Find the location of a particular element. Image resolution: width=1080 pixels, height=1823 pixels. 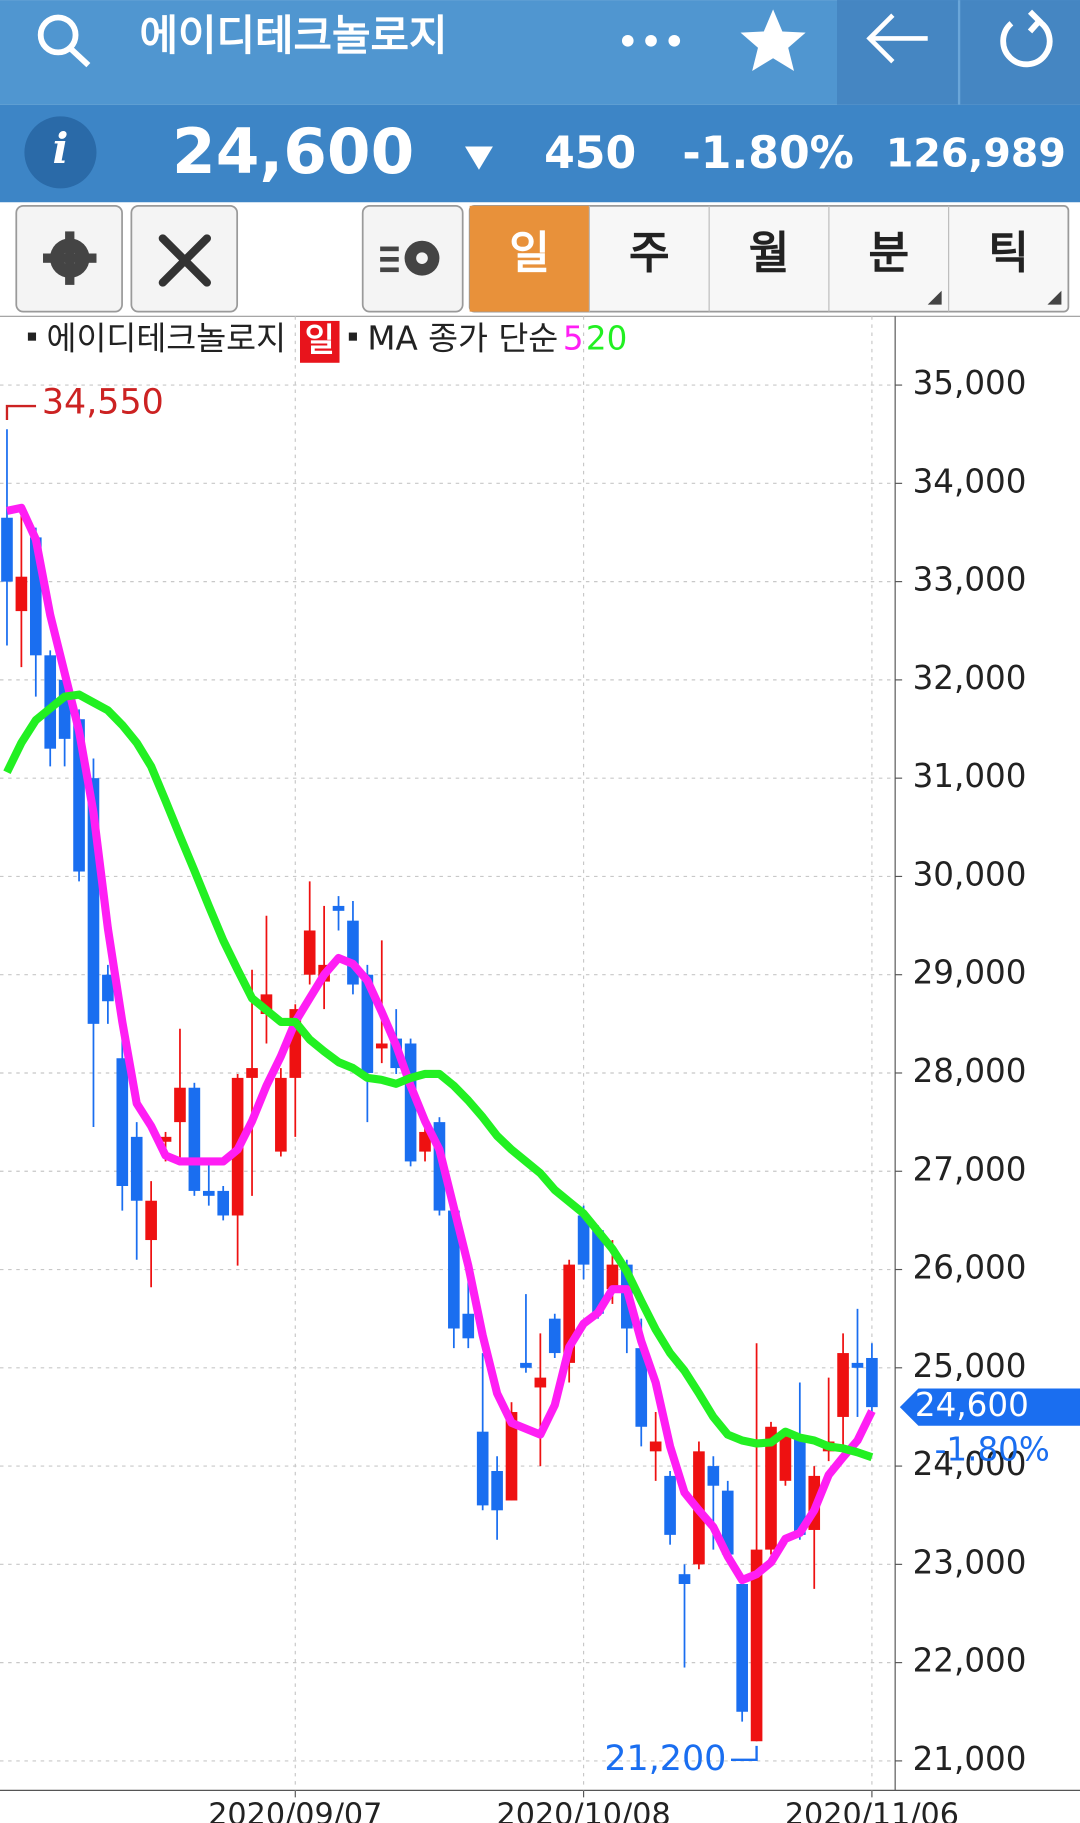

y-tick-label: 23,000 is located at coordinates (970, 1562).